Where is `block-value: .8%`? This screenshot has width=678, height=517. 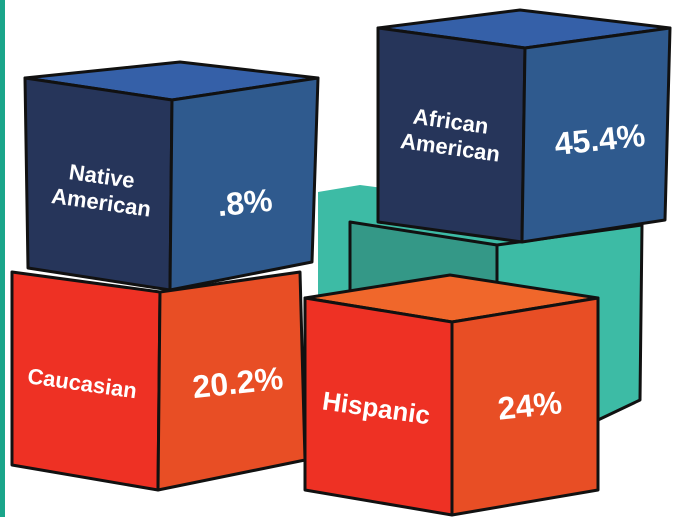
block-value: .8% is located at coordinates (244, 203).